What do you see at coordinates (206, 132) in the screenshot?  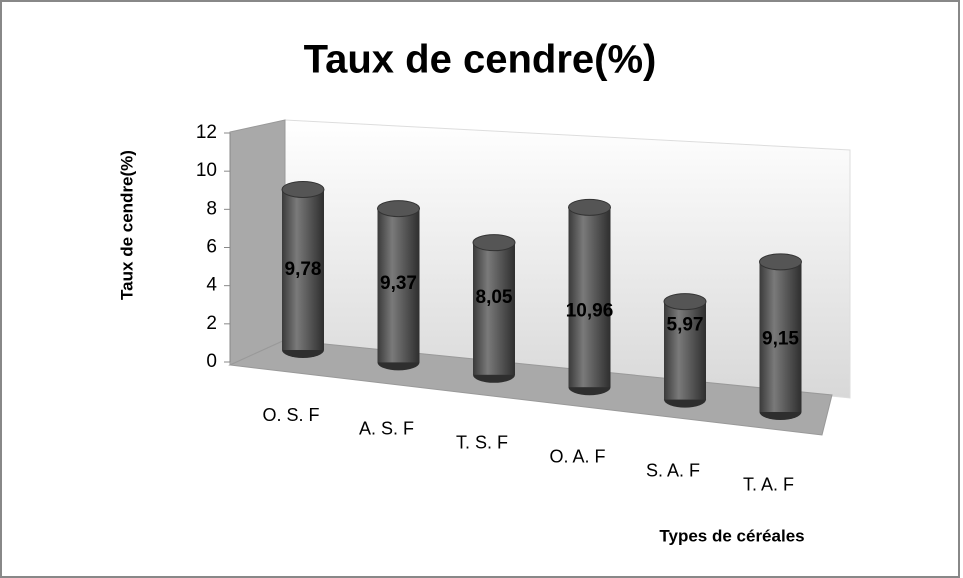 I see `y-tick-label: 12` at bounding box center [206, 132].